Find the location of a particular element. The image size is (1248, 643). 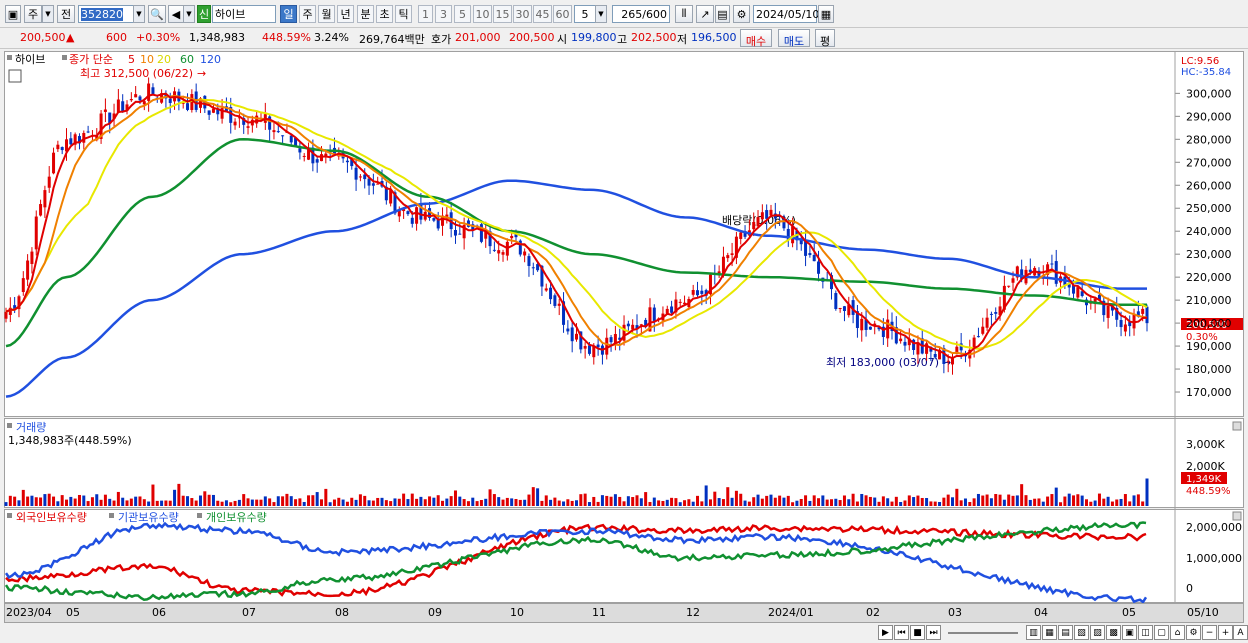

period-month: 월 is located at coordinates (326, 14).